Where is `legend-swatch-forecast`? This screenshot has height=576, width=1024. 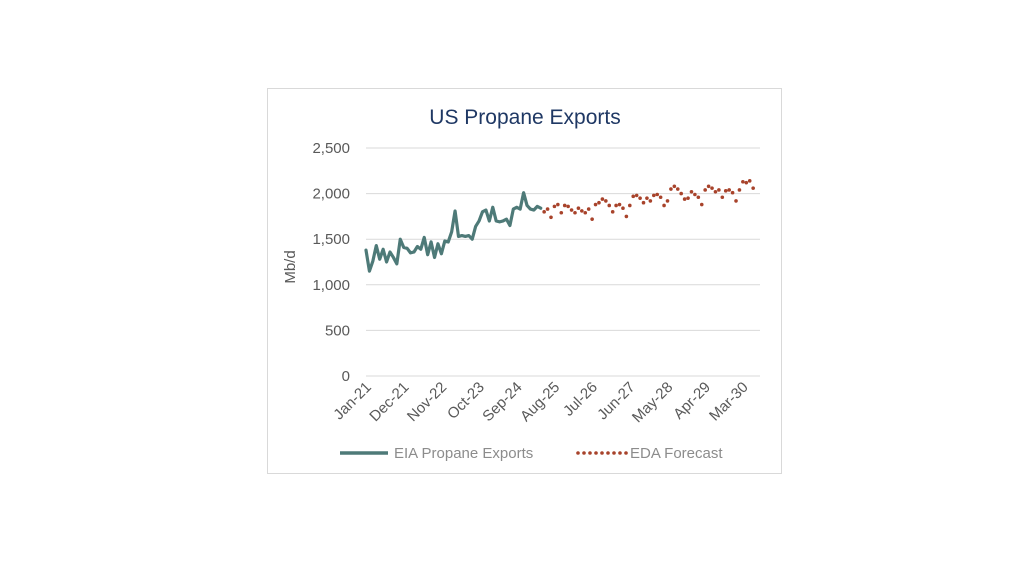 legend-swatch-forecast is located at coordinates (602, 453).